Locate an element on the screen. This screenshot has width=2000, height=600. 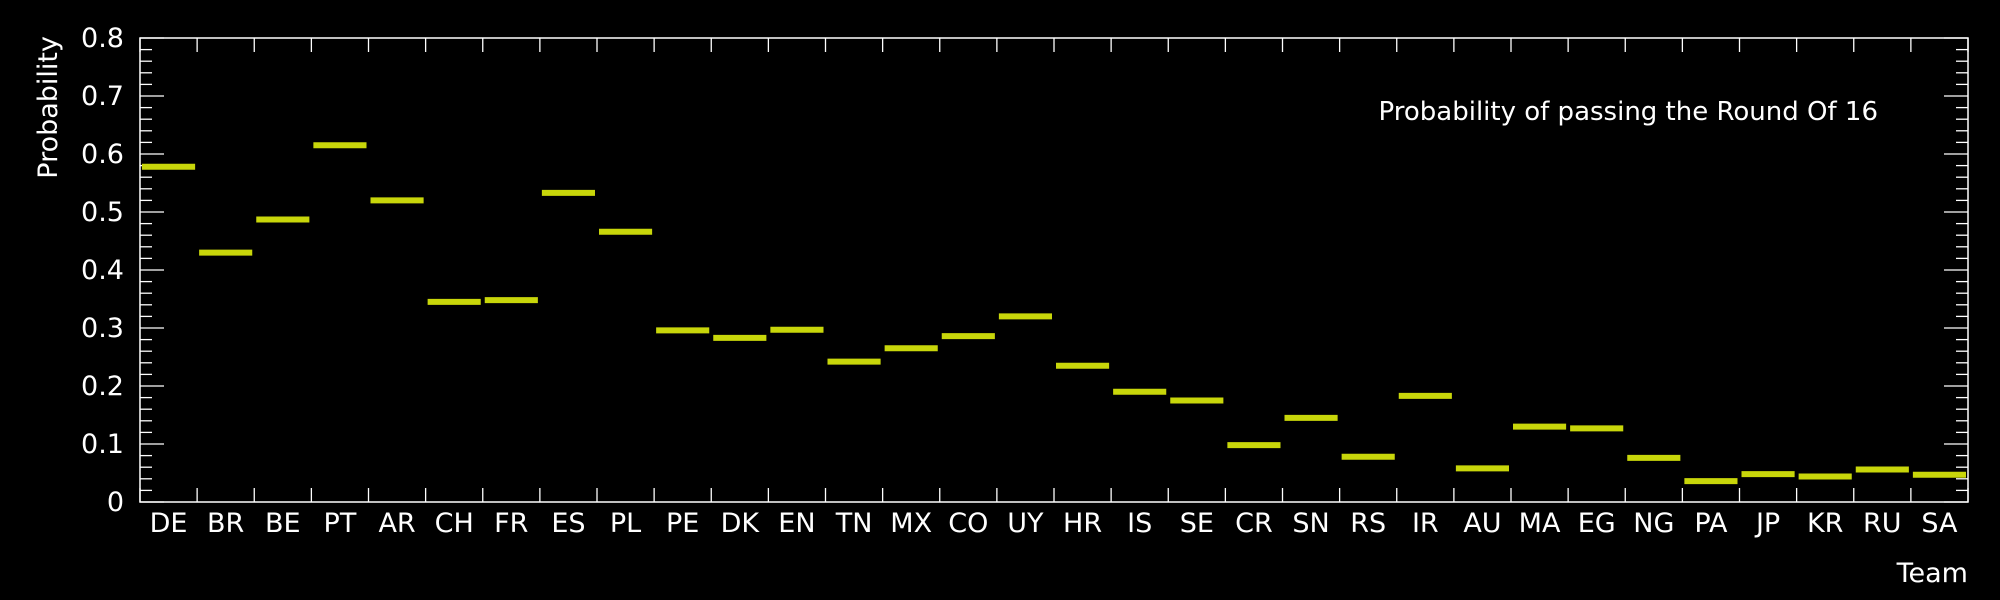
x-tick-label: EG is located at coordinates (1597, 523).